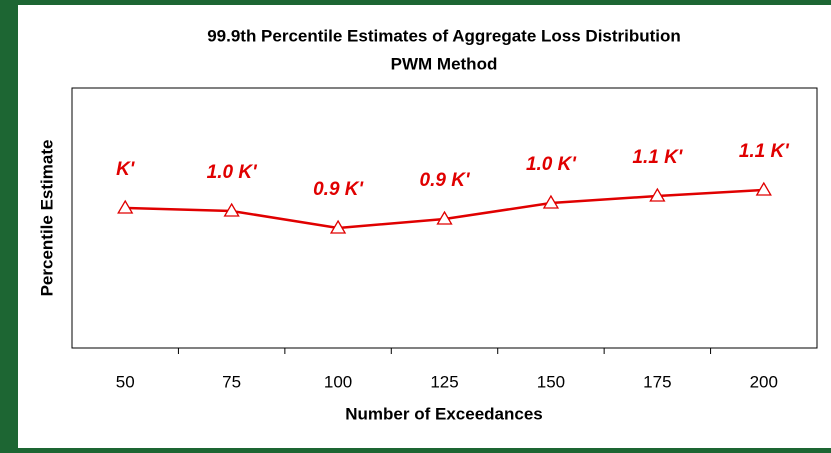 The image size is (831, 453). I want to click on x-tick-label: 125, so click(444, 381).